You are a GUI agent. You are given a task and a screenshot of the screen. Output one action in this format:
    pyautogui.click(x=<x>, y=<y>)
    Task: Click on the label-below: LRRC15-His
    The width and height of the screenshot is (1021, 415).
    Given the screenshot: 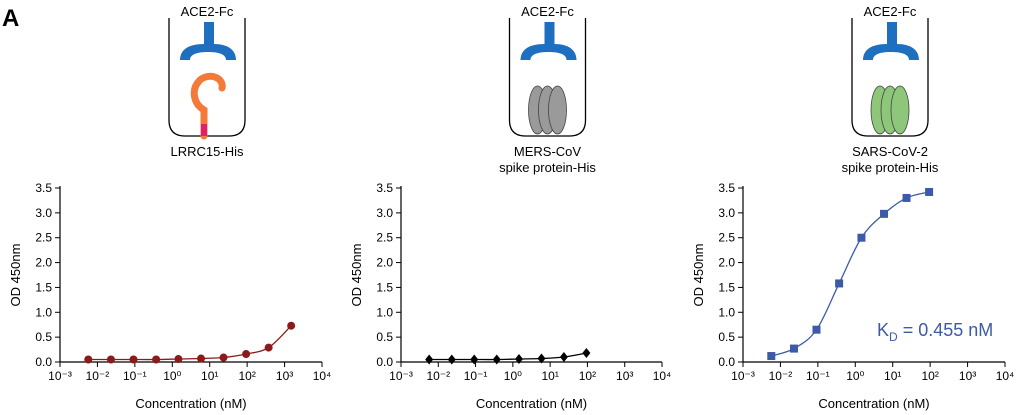 What is the action you would take?
    pyautogui.click(x=207, y=151)
    